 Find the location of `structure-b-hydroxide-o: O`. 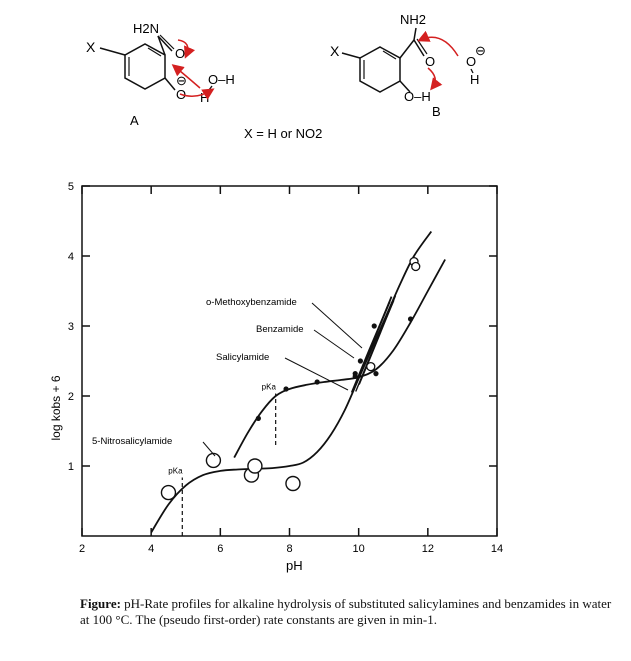

structure-b-hydroxide-o: O is located at coordinates (471, 61).